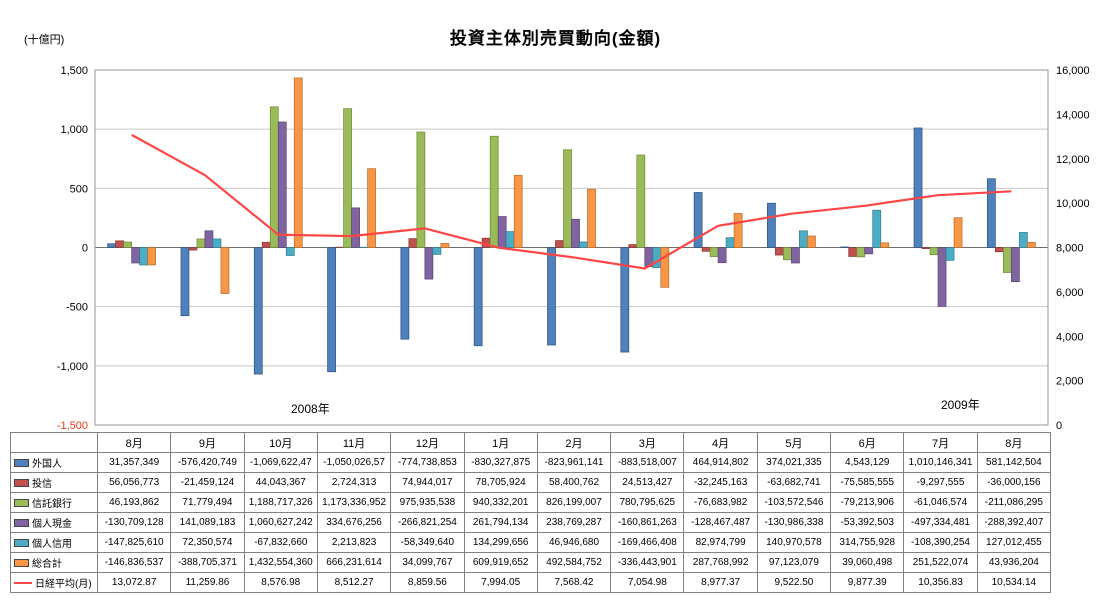 The height and width of the screenshot is (603, 1111). What do you see at coordinates (868, 503) in the screenshot?
I see `table-cell: -79,213,906` at bounding box center [868, 503].